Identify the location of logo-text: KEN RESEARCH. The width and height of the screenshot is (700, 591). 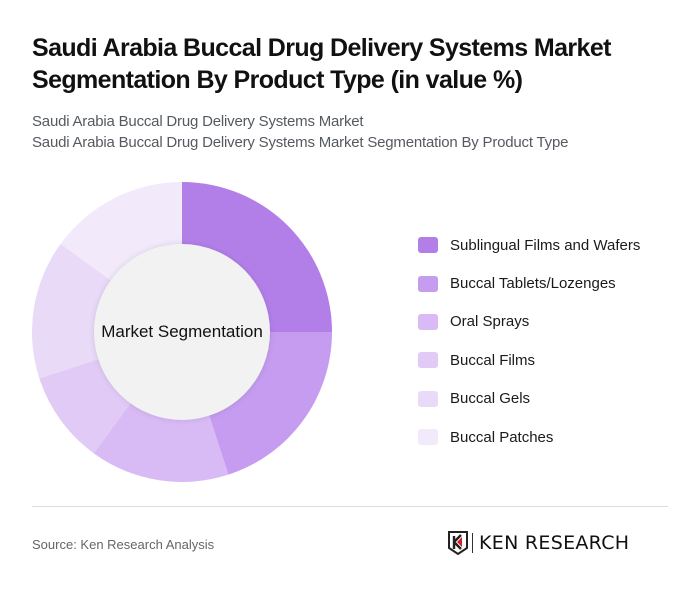
(554, 543).